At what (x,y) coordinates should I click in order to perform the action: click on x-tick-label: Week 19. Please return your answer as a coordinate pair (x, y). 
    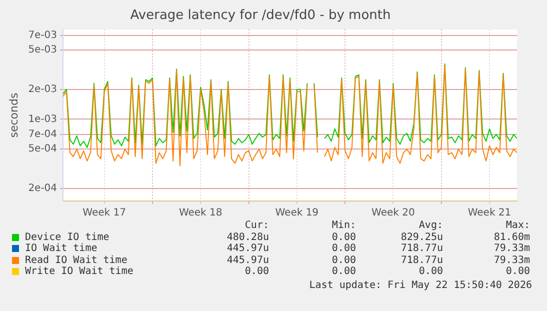
    Looking at the image, I should click on (297, 213).